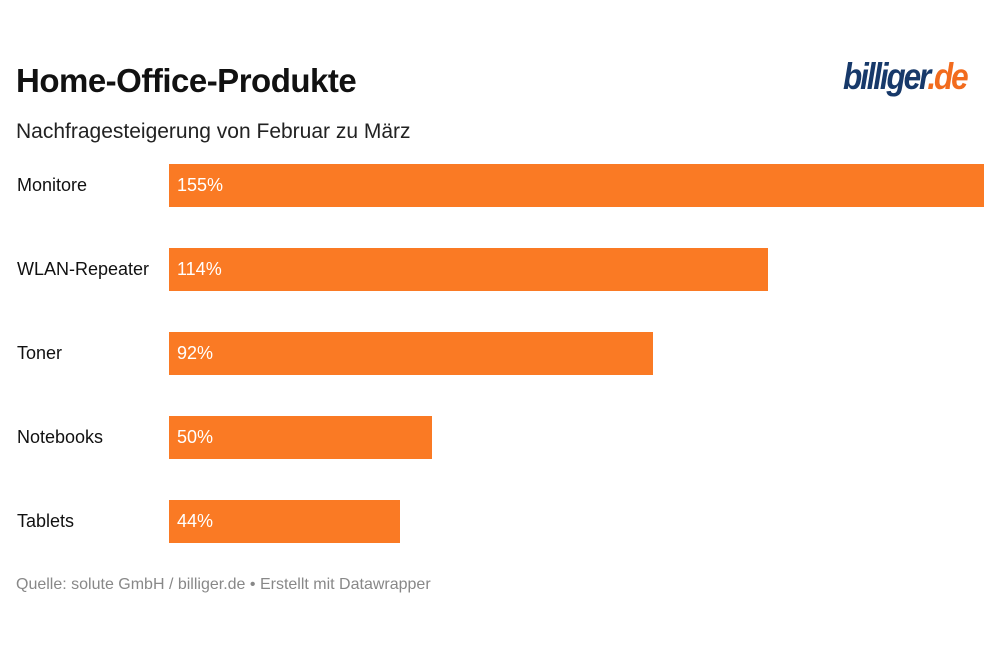 This screenshot has height=670, width=1000. What do you see at coordinates (46, 521) in the screenshot?
I see `category-label: Tablets` at bounding box center [46, 521].